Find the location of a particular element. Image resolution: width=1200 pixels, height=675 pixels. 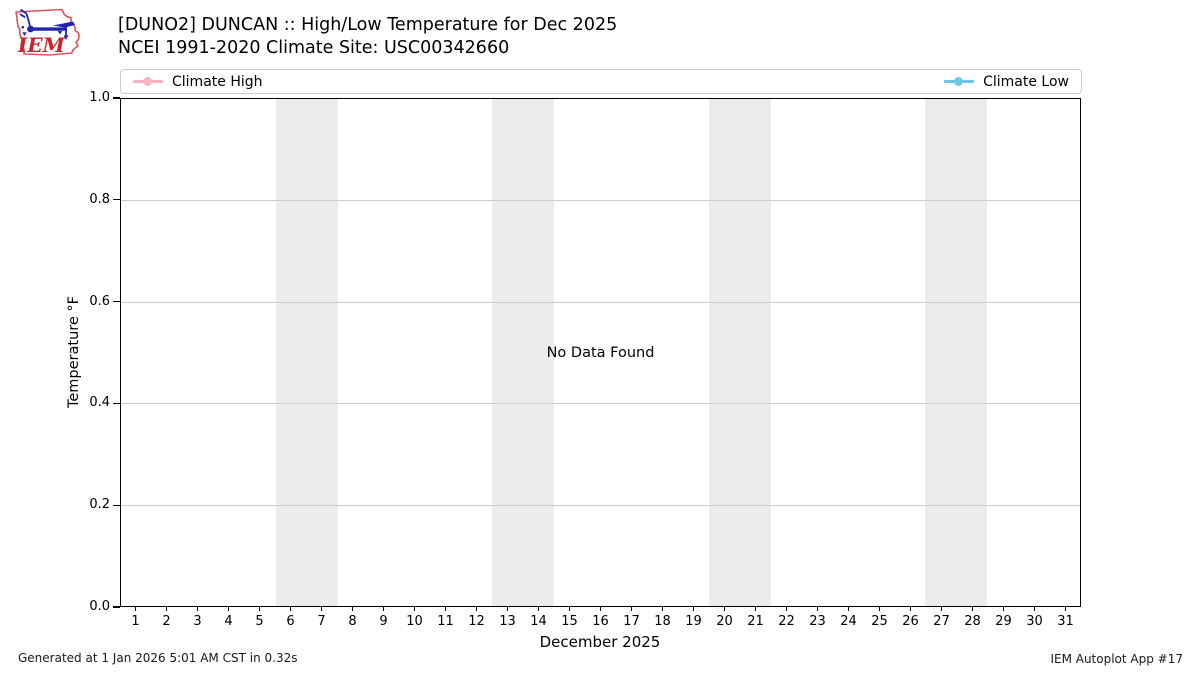

x-tick-label: 20 is located at coordinates (724, 621).